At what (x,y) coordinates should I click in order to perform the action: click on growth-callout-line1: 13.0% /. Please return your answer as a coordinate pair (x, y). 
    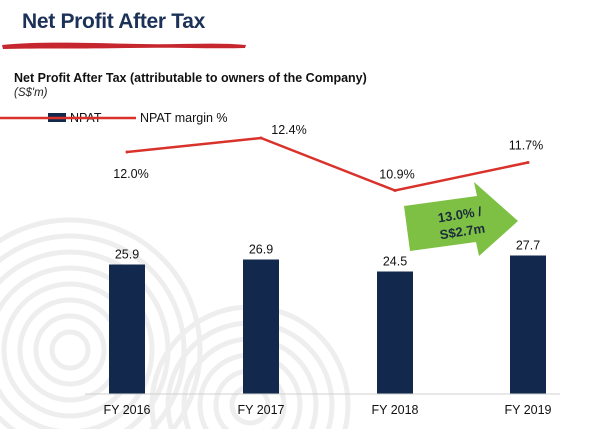
    Looking at the image, I should click on (460, 215).